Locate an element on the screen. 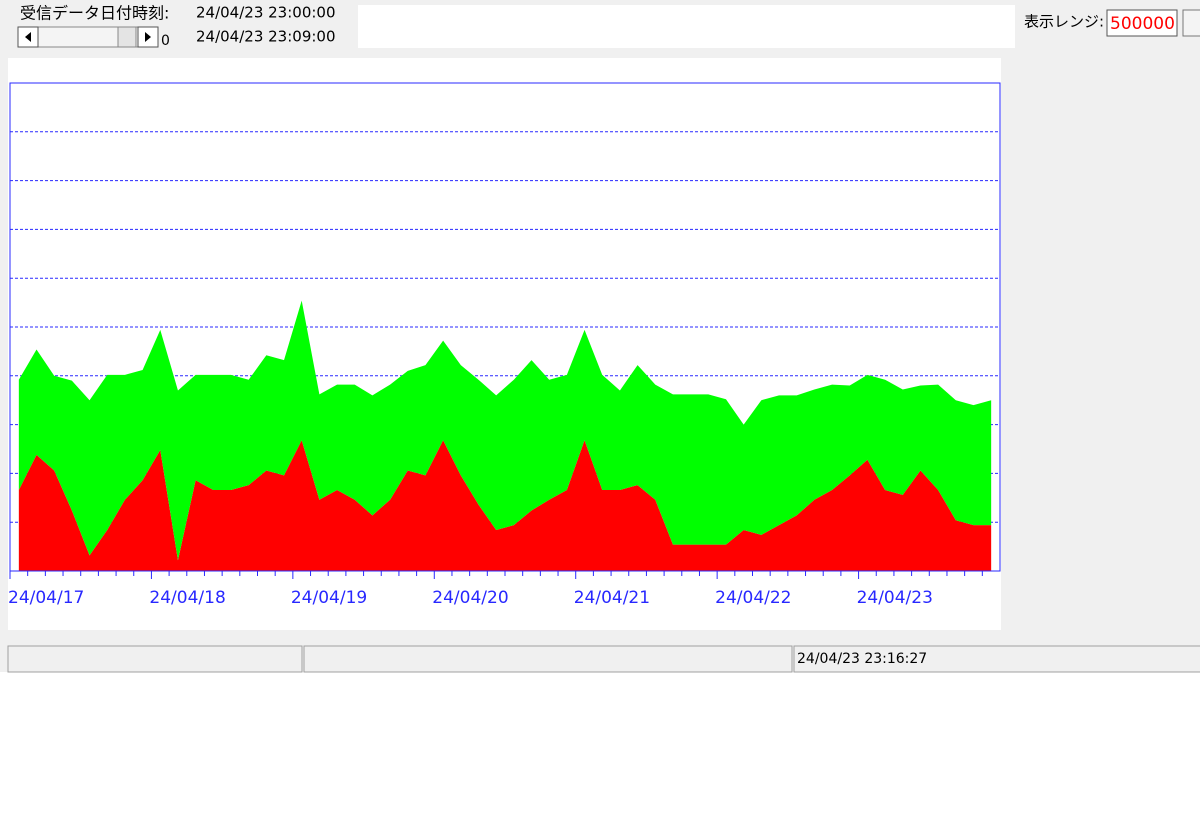 The image size is (1200, 838). x-tick-label: 24/04/19 is located at coordinates (329, 598).